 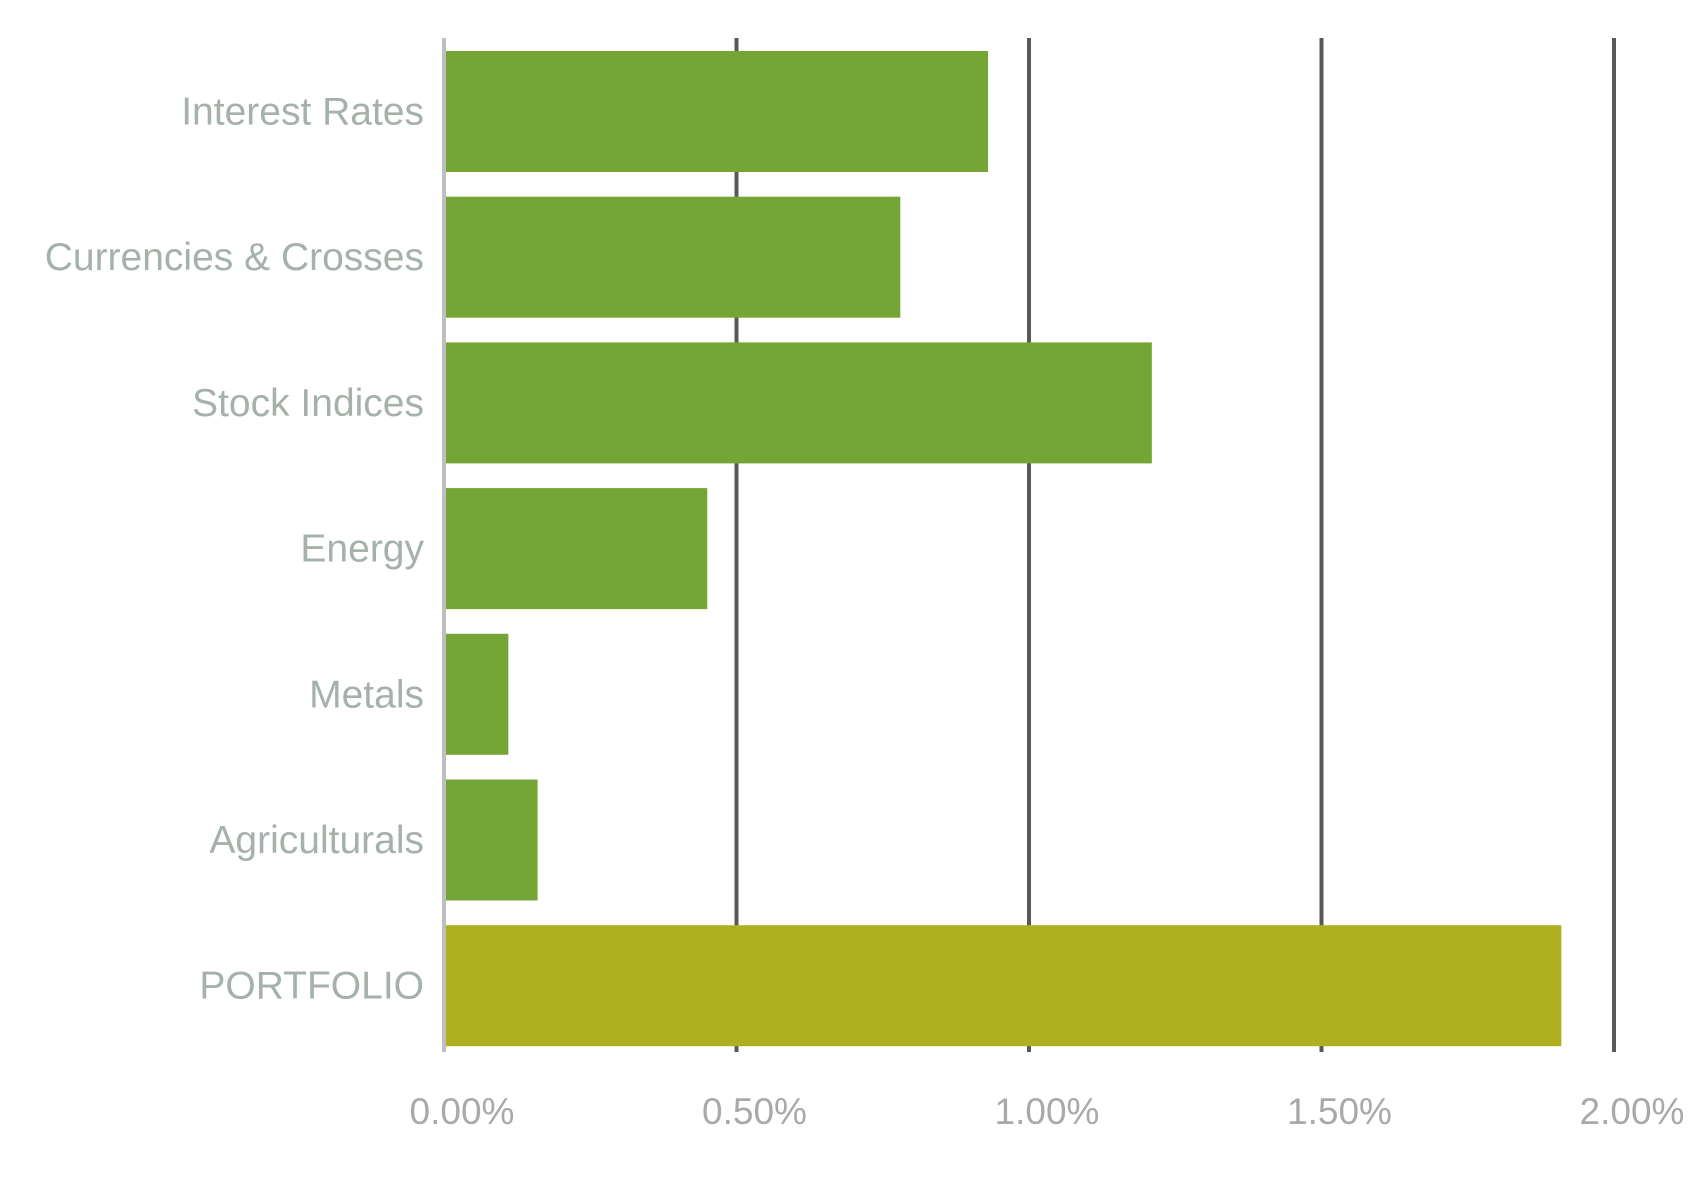 What do you see at coordinates (302, 112) in the screenshot?
I see `category-label-interest-rates: Interest Rates` at bounding box center [302, 112].